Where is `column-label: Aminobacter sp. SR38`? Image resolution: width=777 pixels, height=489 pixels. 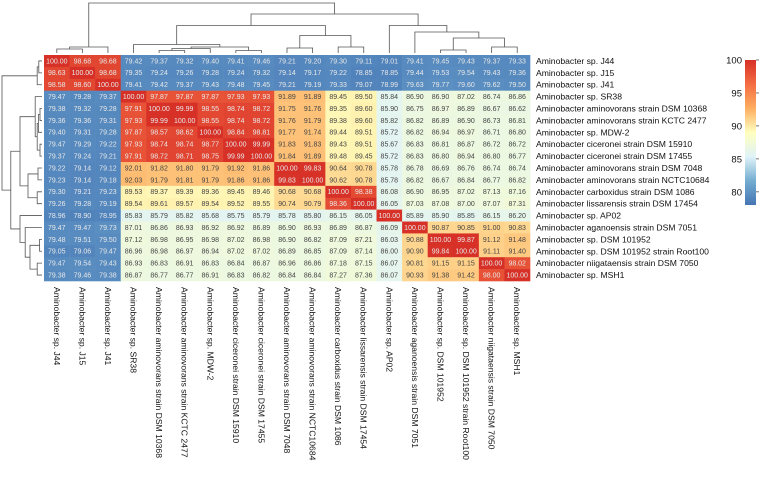 column-label: Aminobacter sp. SR38 is located at coordinates (134, 330).